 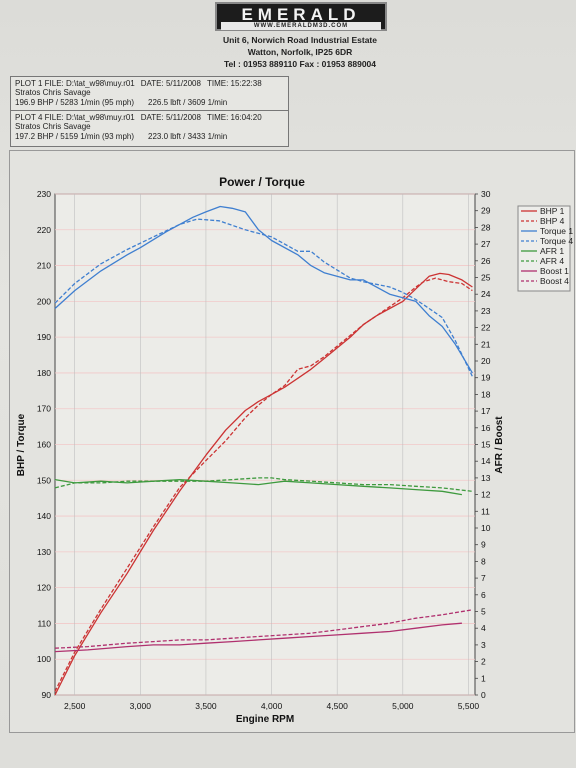 I want to click on logo-url: WWW.EMERALDM3D.COM, so click(x=301, y=26).